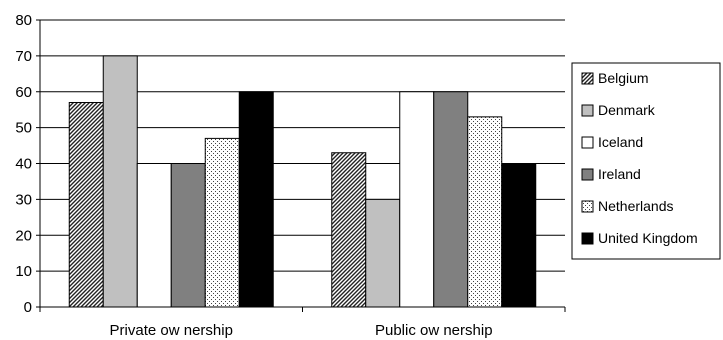  I want to click on x-category-label: Private ow nership, so click(171, 330).